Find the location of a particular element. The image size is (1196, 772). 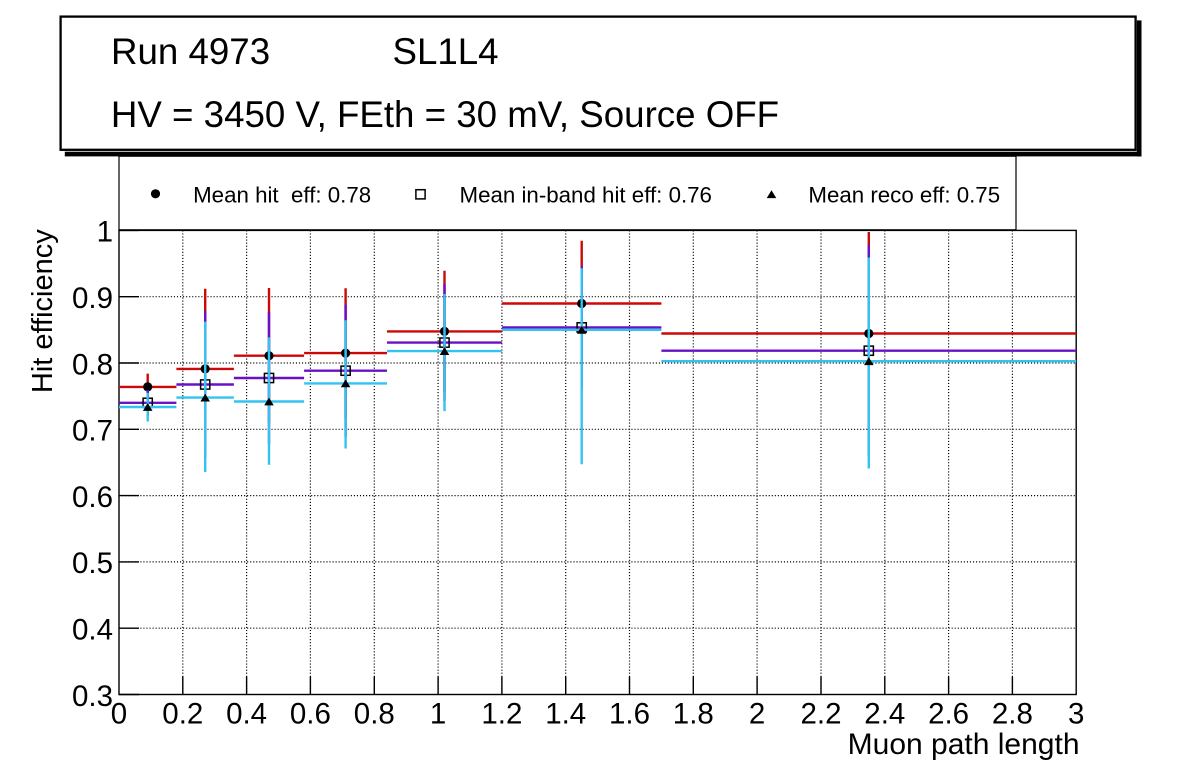

svg-text: 2.2 is located at coordinates (820, 714).